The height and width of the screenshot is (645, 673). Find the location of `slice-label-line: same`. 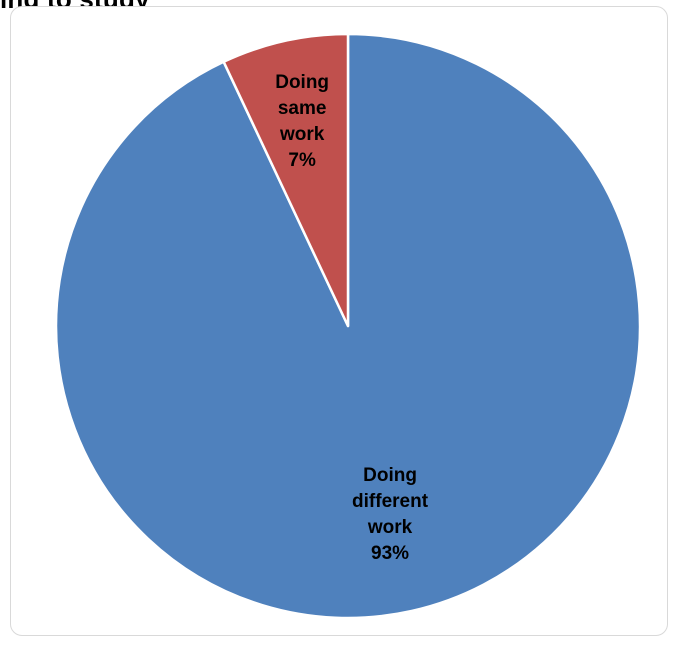

slice-label-line: same is located at coordinates (302, 108).